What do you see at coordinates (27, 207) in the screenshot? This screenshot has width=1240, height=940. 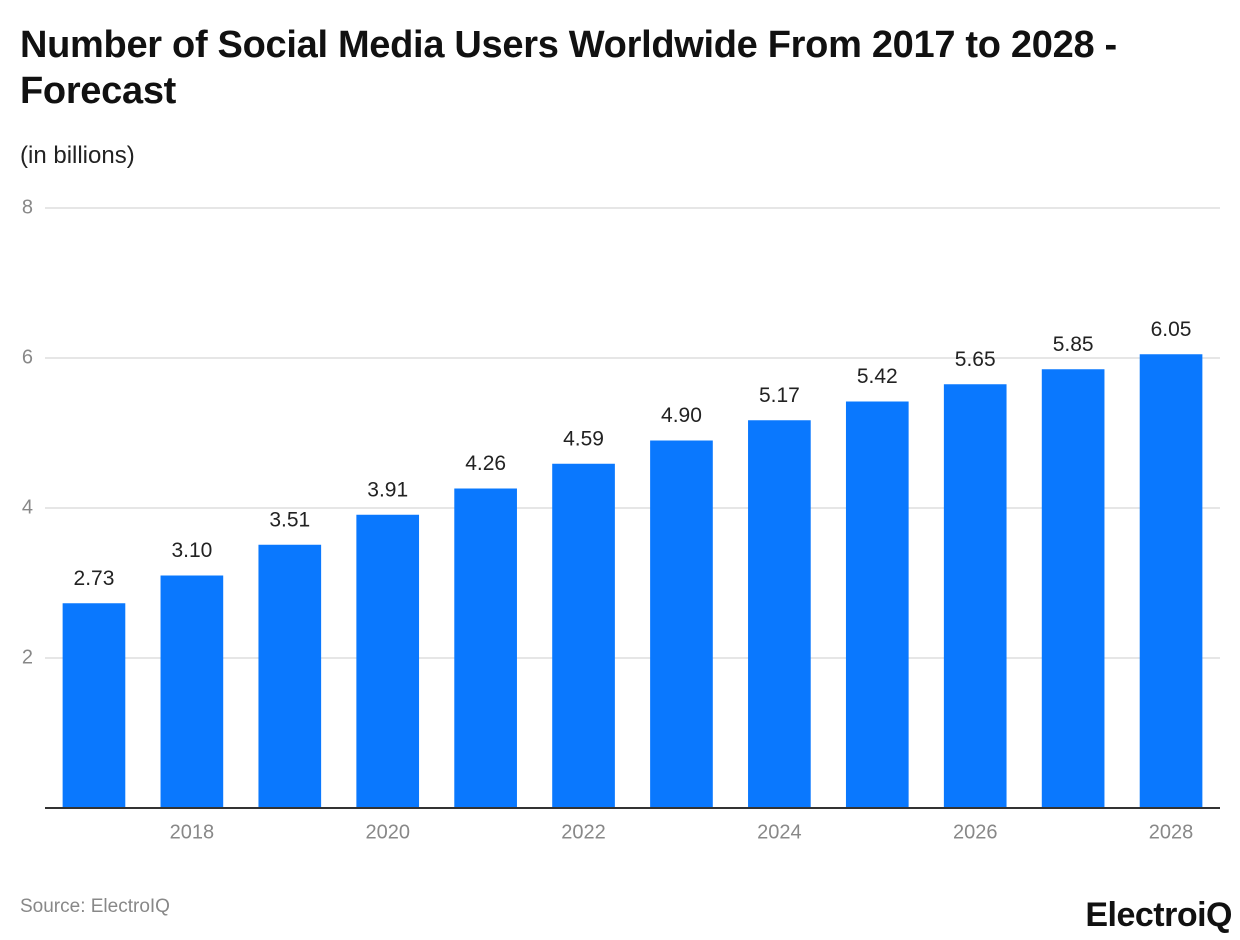 I see `y-tick-label: 8` at bounding box center [27, 207].